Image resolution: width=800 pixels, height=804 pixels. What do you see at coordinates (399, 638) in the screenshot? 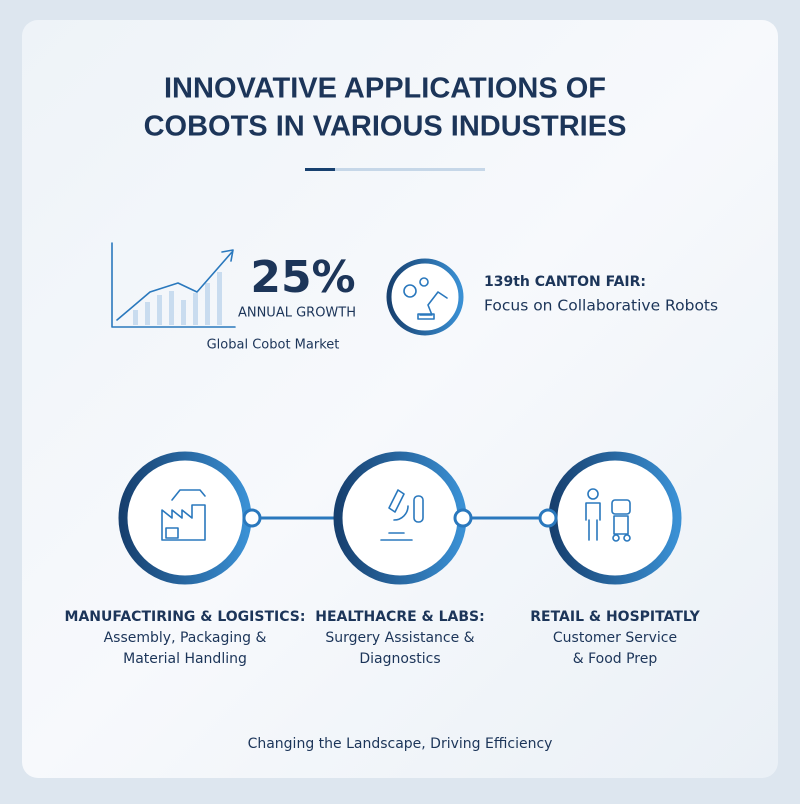
I see `industry-description: Surgery Assistance &` at bounding box center [399, 638].